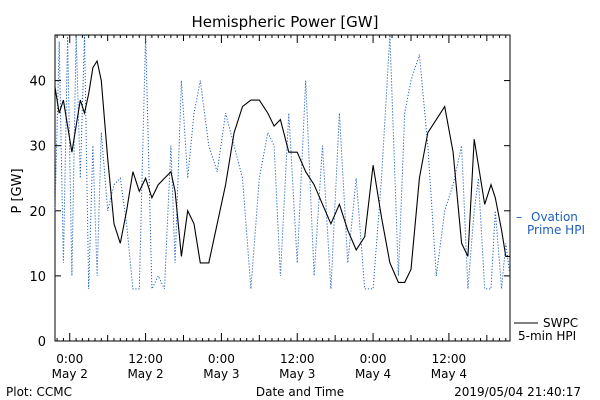  What do you see at coordinates (554, 217) in the screenshot?
I see `legend-ovation-label1: Ovation` at bounding box center [554, 217].